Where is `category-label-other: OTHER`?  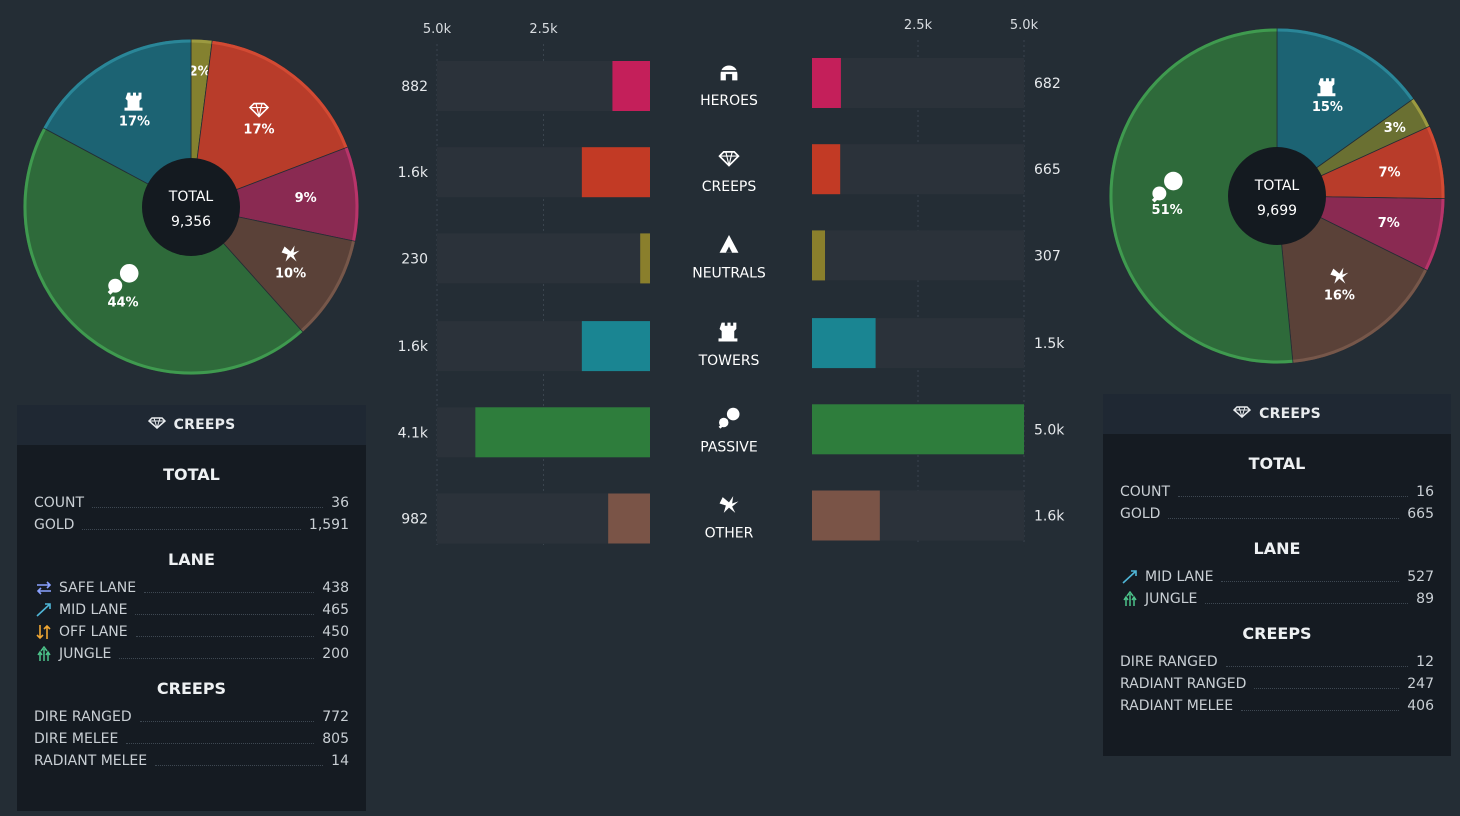
category-label-other: OTHER is located at coordinates (729, 534).